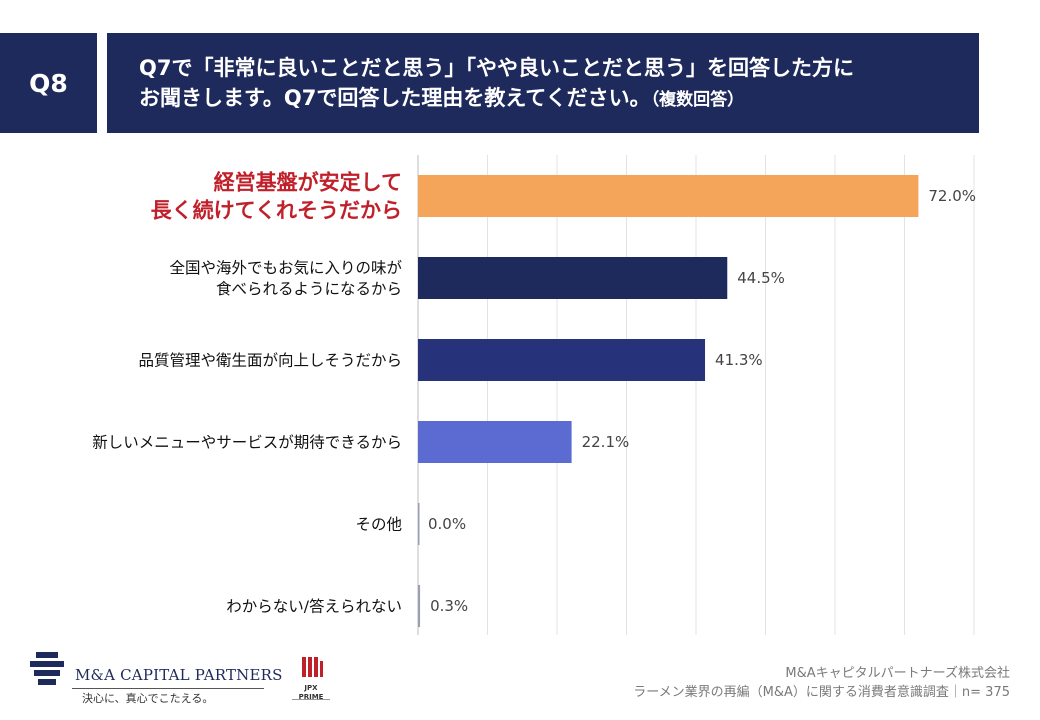 This screenshot has height=720, width=1040. I want to click on company-logo-mark, so click(47, 668).